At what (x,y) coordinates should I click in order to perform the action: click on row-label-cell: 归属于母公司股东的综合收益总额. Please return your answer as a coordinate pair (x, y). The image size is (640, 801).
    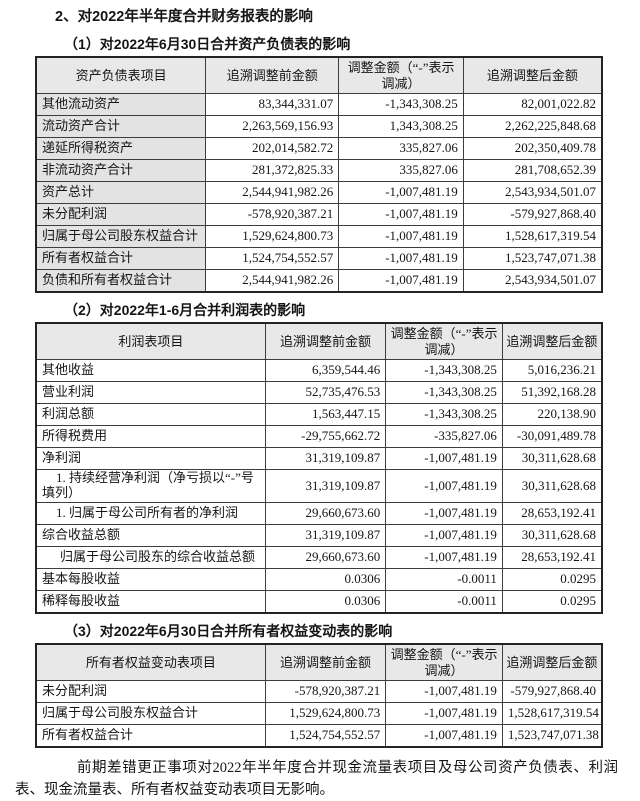
    Looking at the image, I should click on (150, 558).